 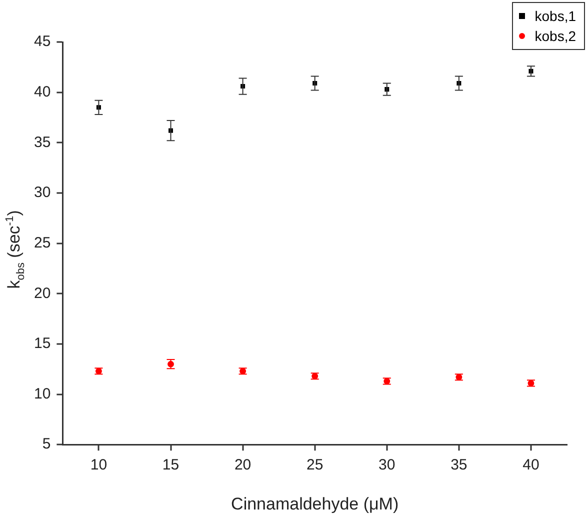 I want to click on x-tick-label: 35, so click(x=459, y=465).